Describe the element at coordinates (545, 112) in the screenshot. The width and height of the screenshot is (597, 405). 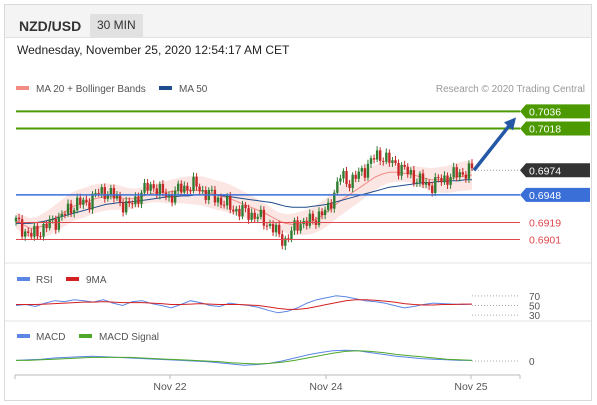
I see `level-label-0.7036: 0.7036` at that location.